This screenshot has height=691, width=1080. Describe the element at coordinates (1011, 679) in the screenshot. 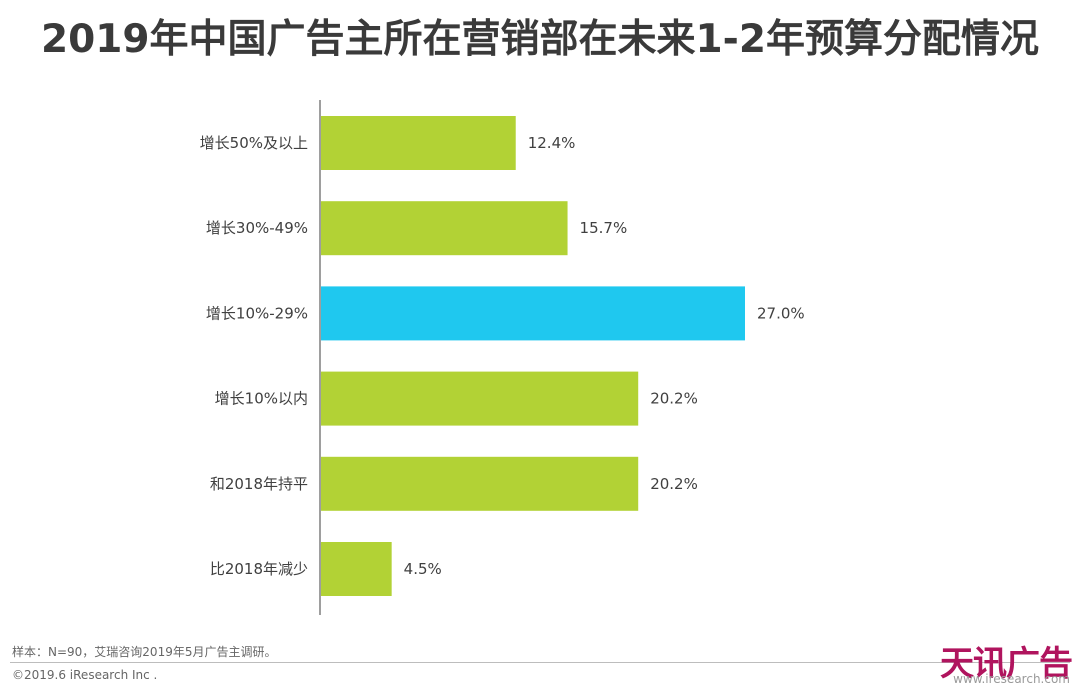

I see `watermark-url: www.iresearch.com` at that location.